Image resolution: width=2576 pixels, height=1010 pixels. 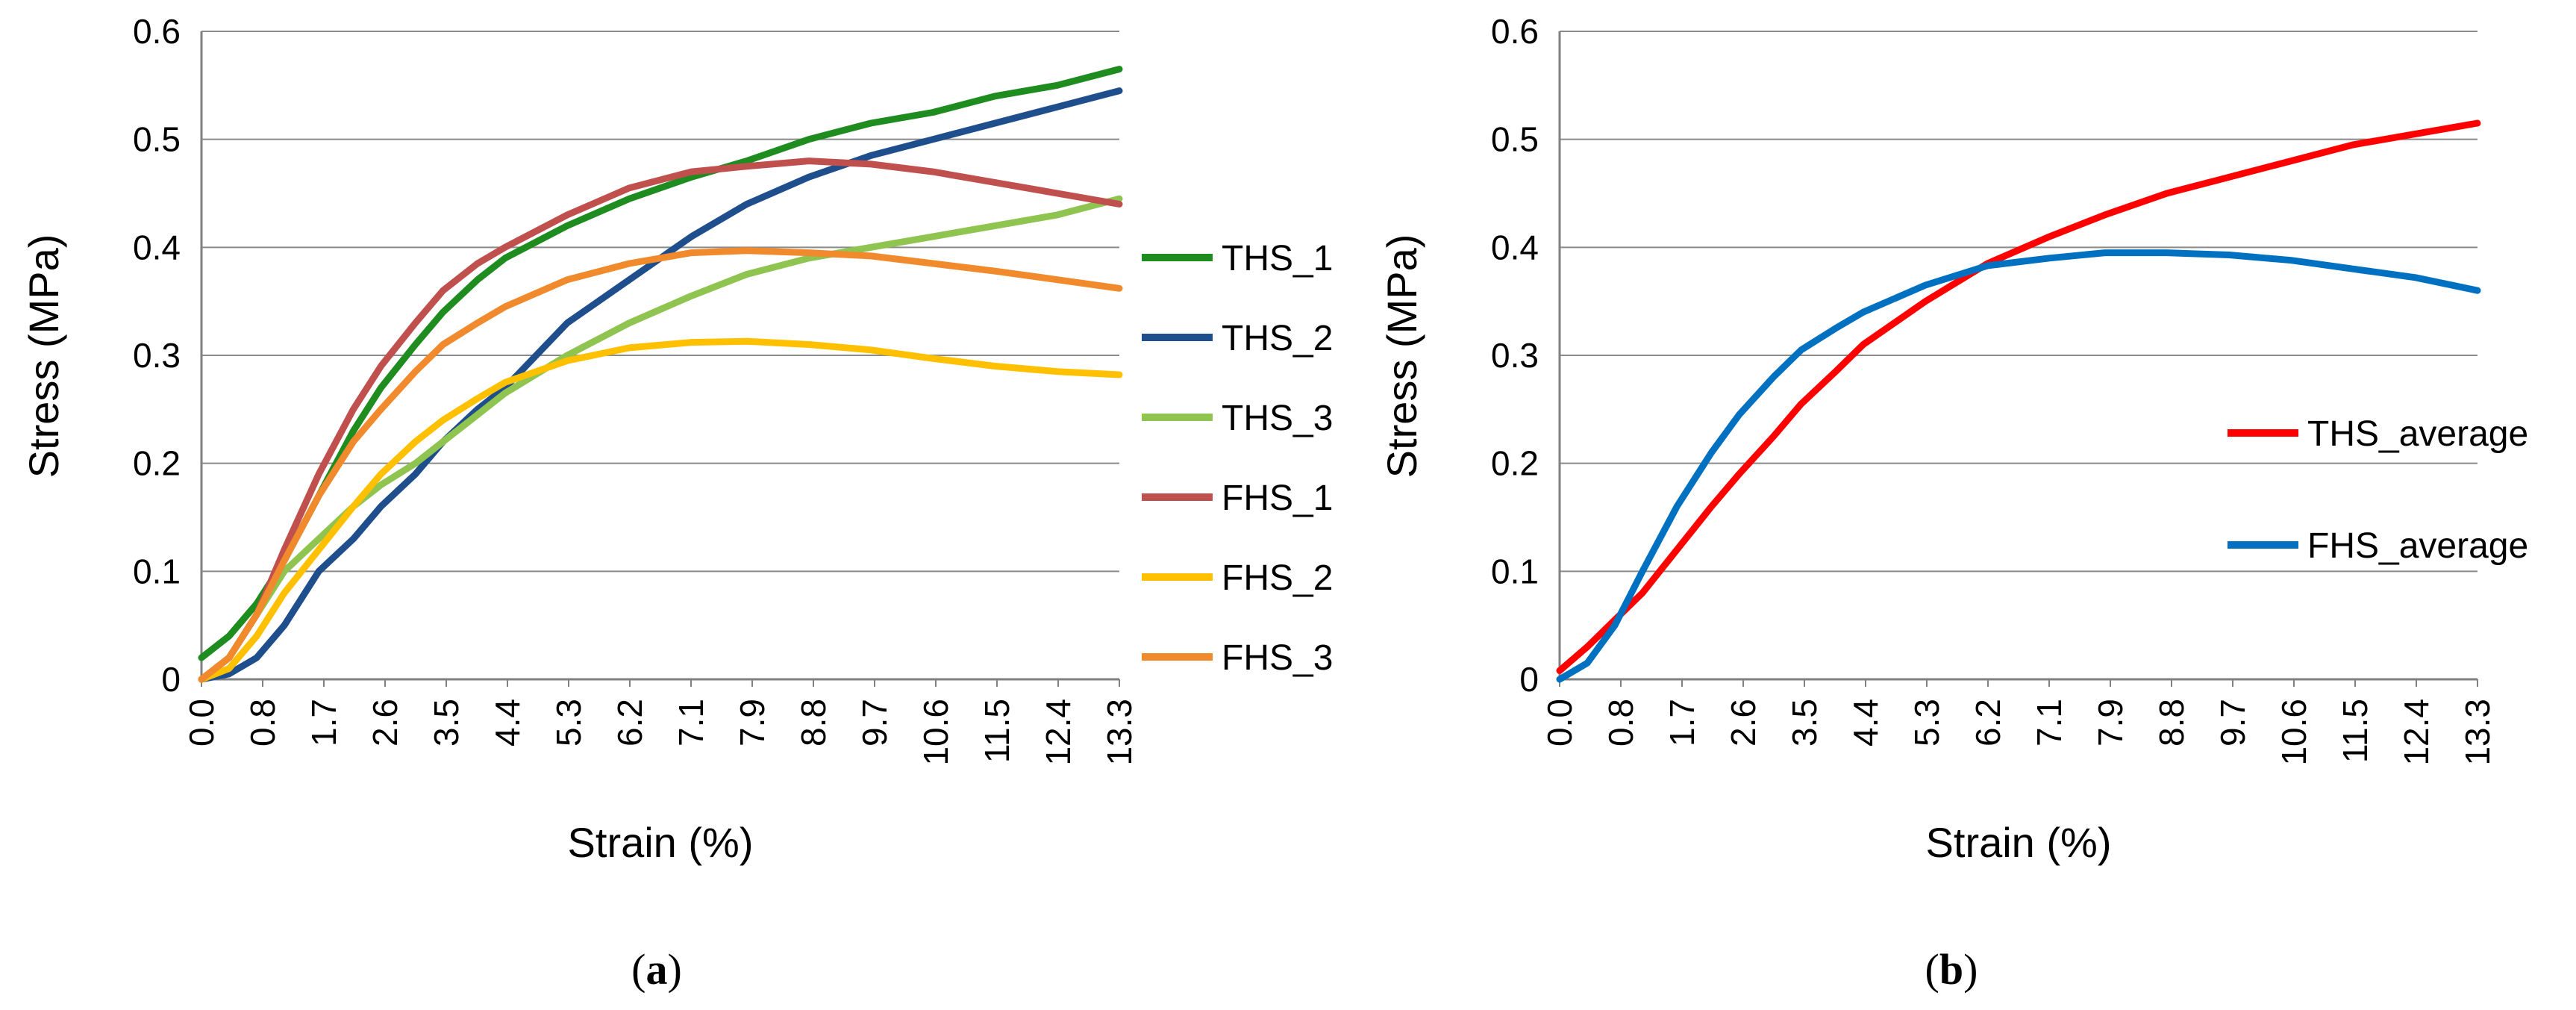 What do you see at coordinates (1515, 32) in the screenshot?
I see `panel-b-y-tick-label: 0.6` at bounding box center [1515, 32].